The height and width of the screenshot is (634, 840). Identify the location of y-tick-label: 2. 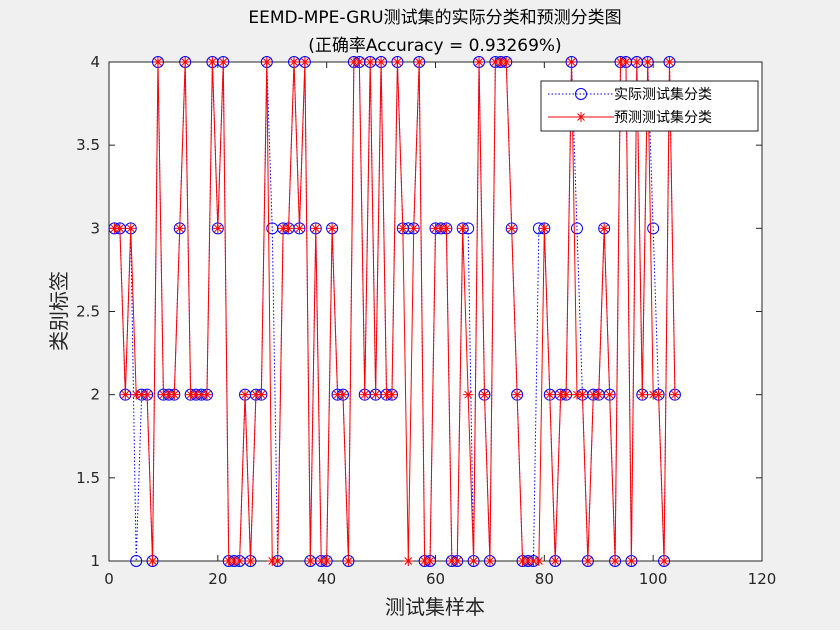
(95, 395).